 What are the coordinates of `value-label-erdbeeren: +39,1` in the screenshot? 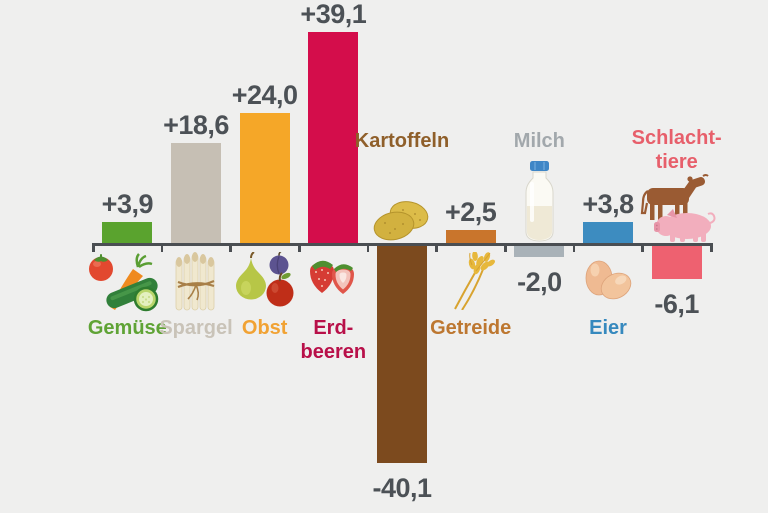 It's located at (333, 14).